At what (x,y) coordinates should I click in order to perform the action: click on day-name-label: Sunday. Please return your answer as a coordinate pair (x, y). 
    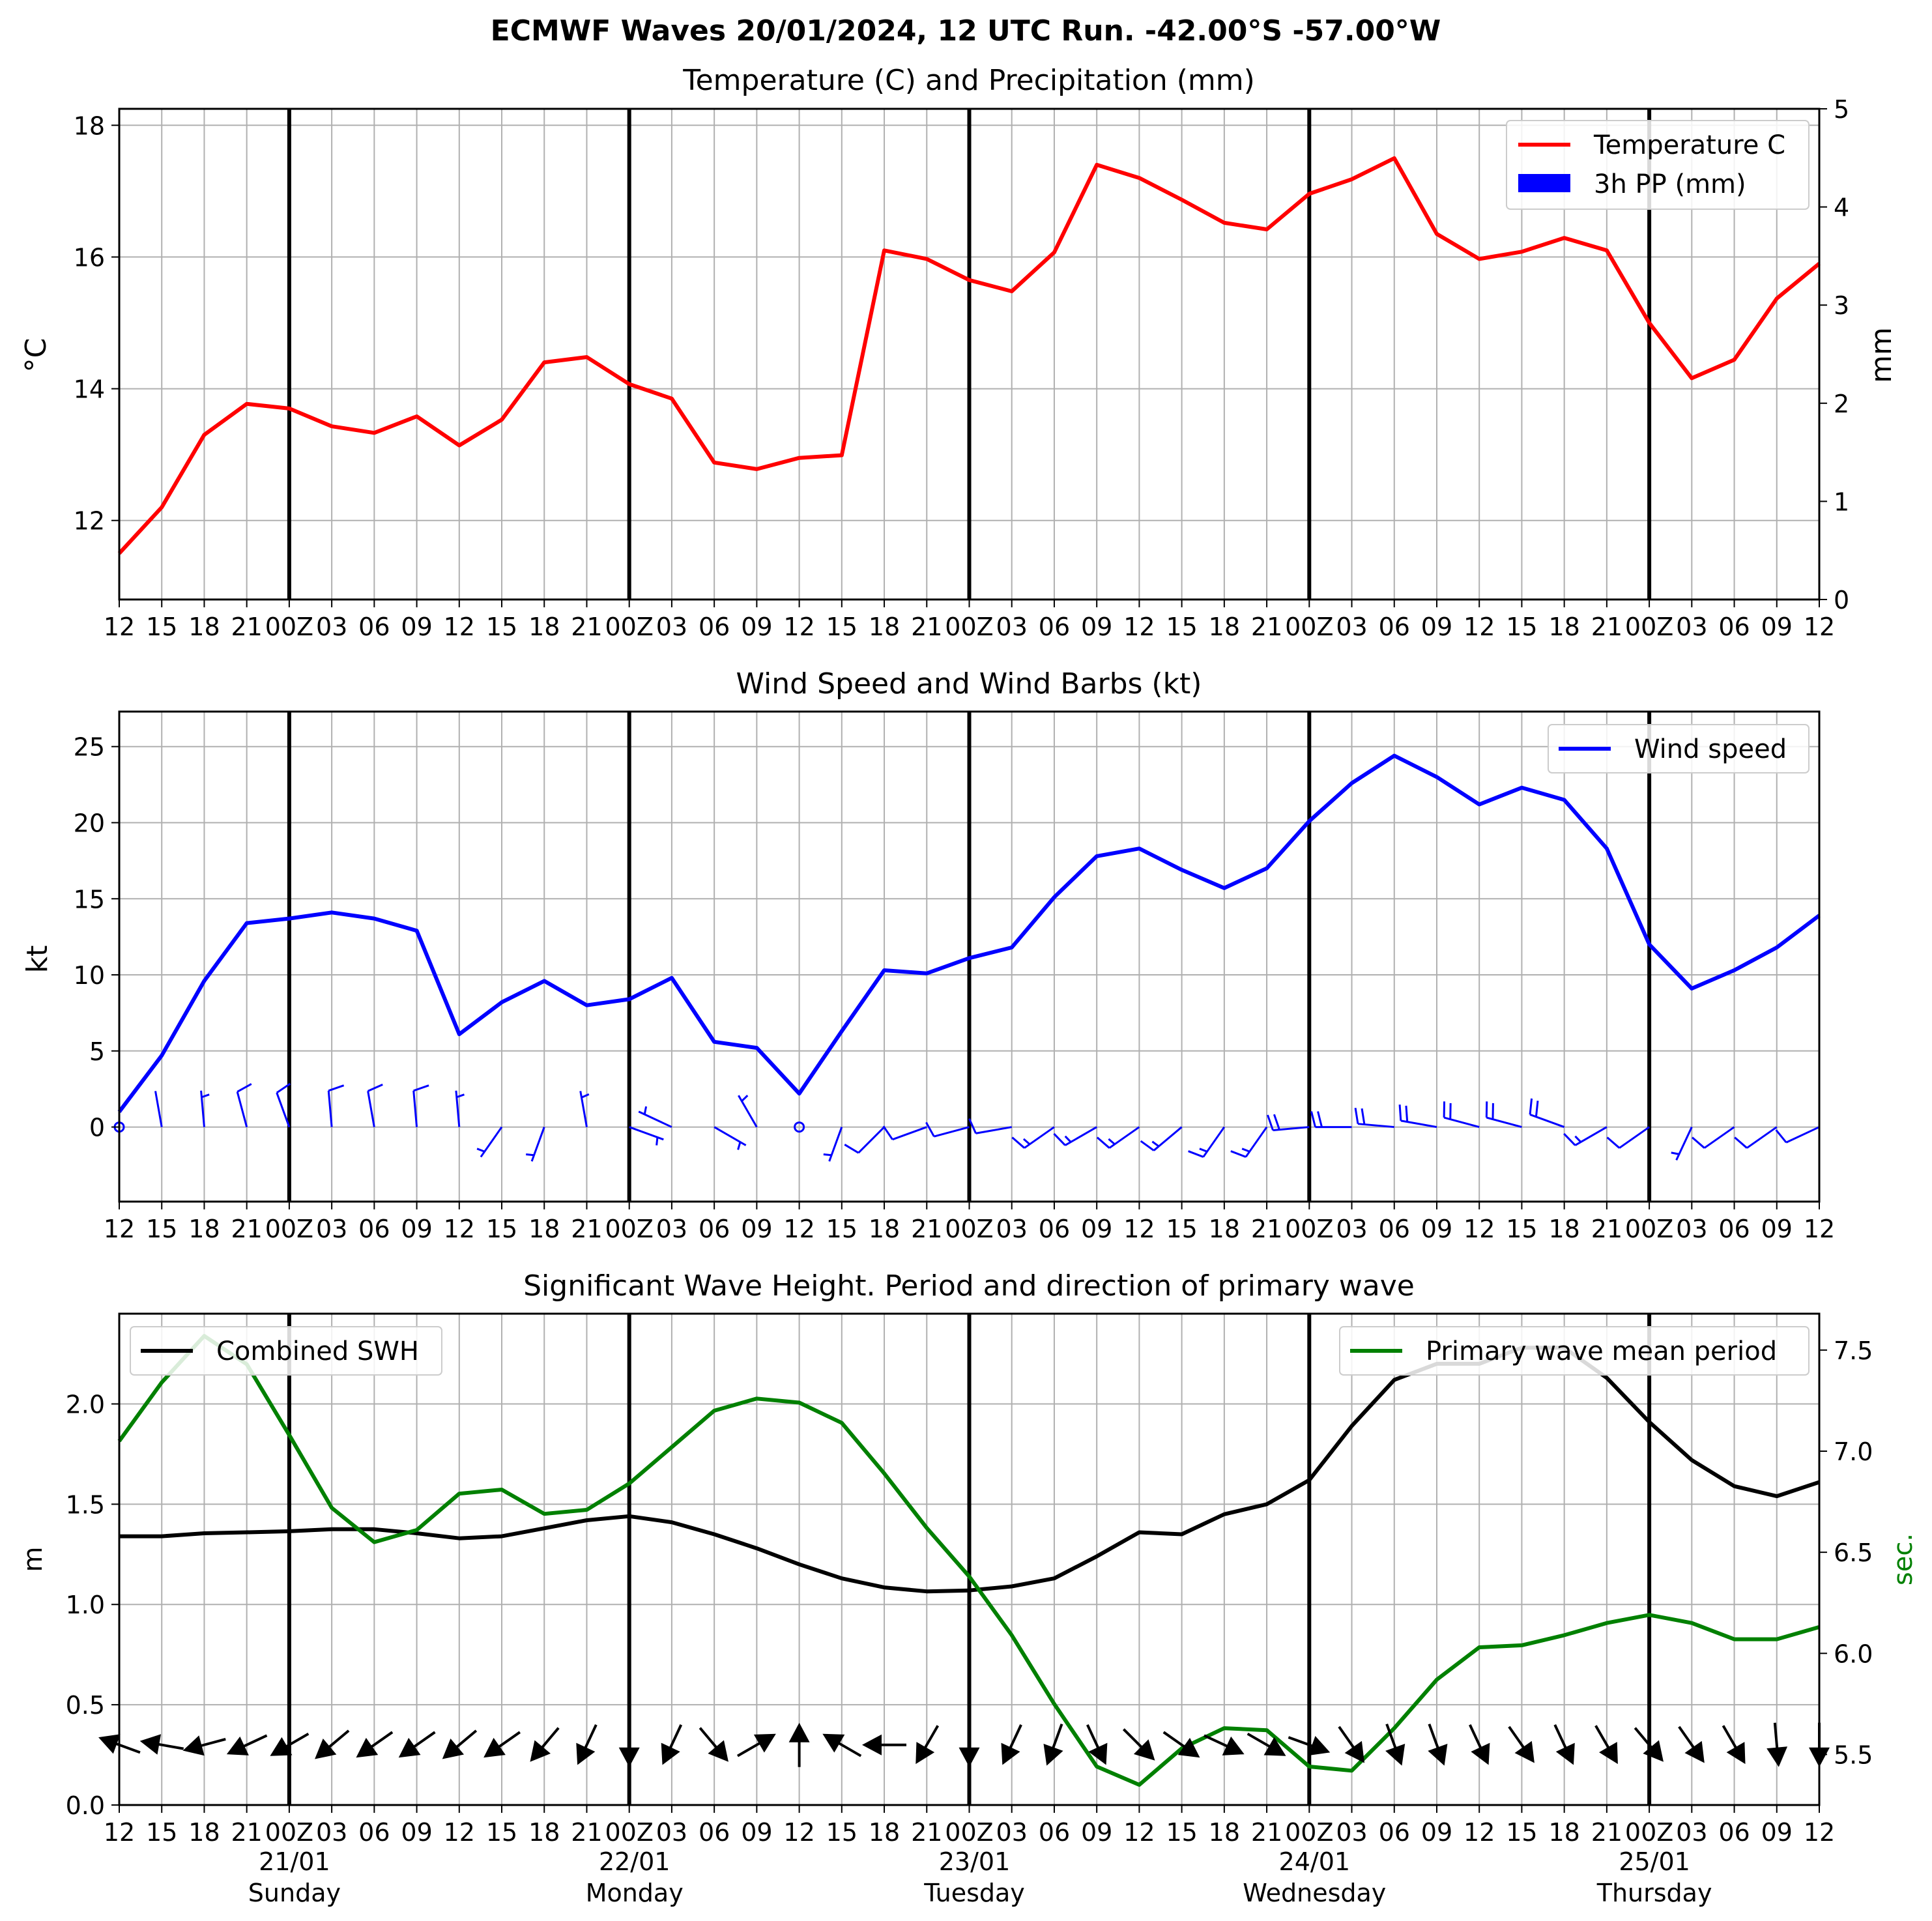
    Looking at the image, I should click on (294, 1893).